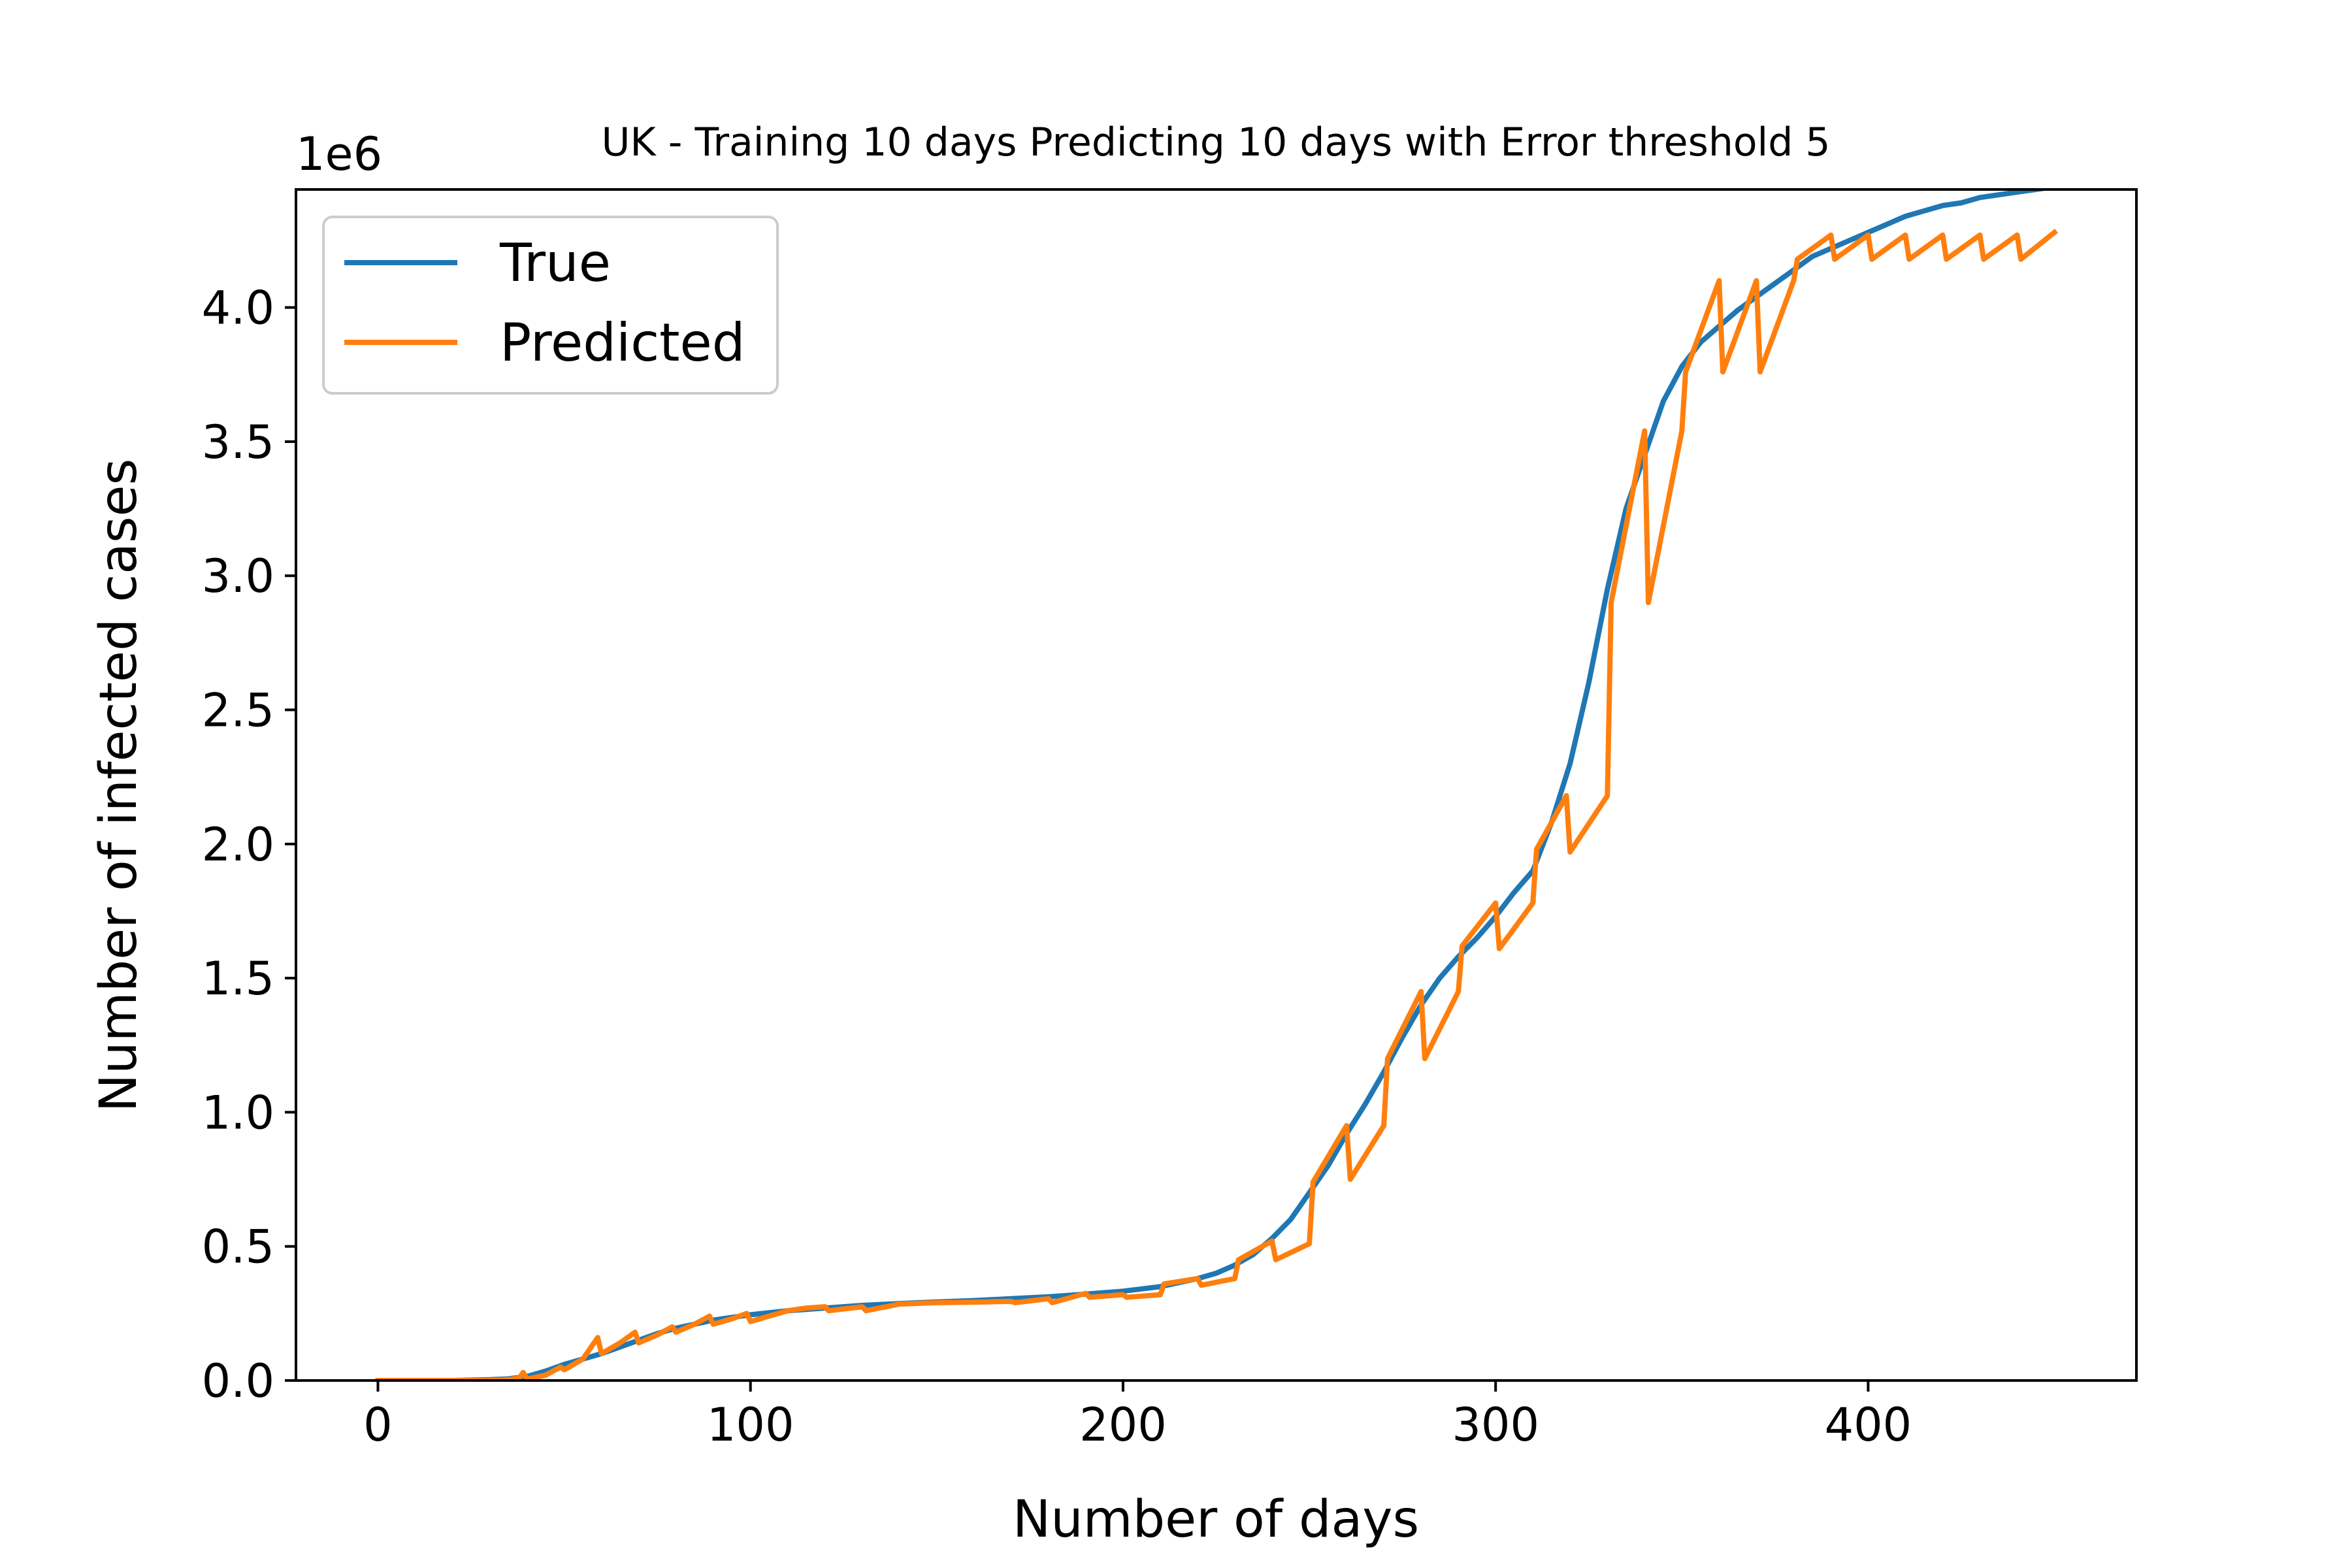 This screenshot has width=2352, height=1568. I want to click on x-tick-label: 300, so click(1495, 1425).